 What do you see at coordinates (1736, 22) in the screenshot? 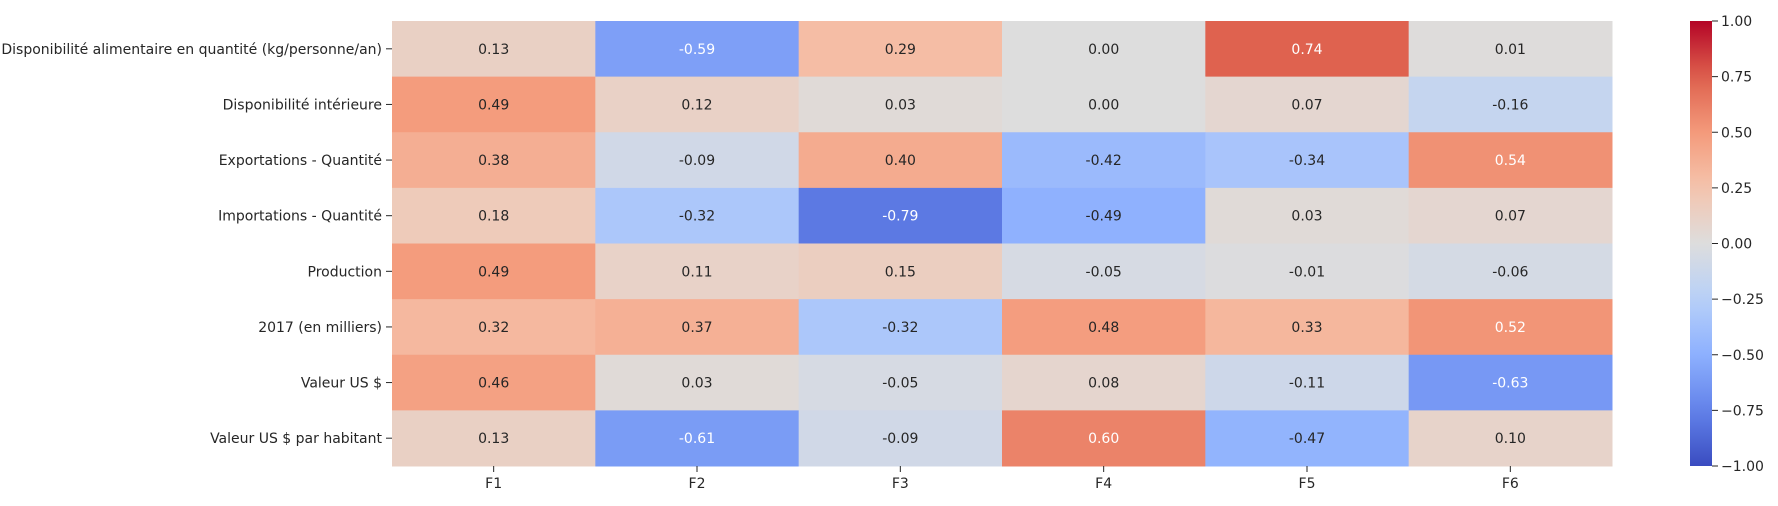
I see `colorbar-tick-label: 1.00` at bounding box center [1736, 22].